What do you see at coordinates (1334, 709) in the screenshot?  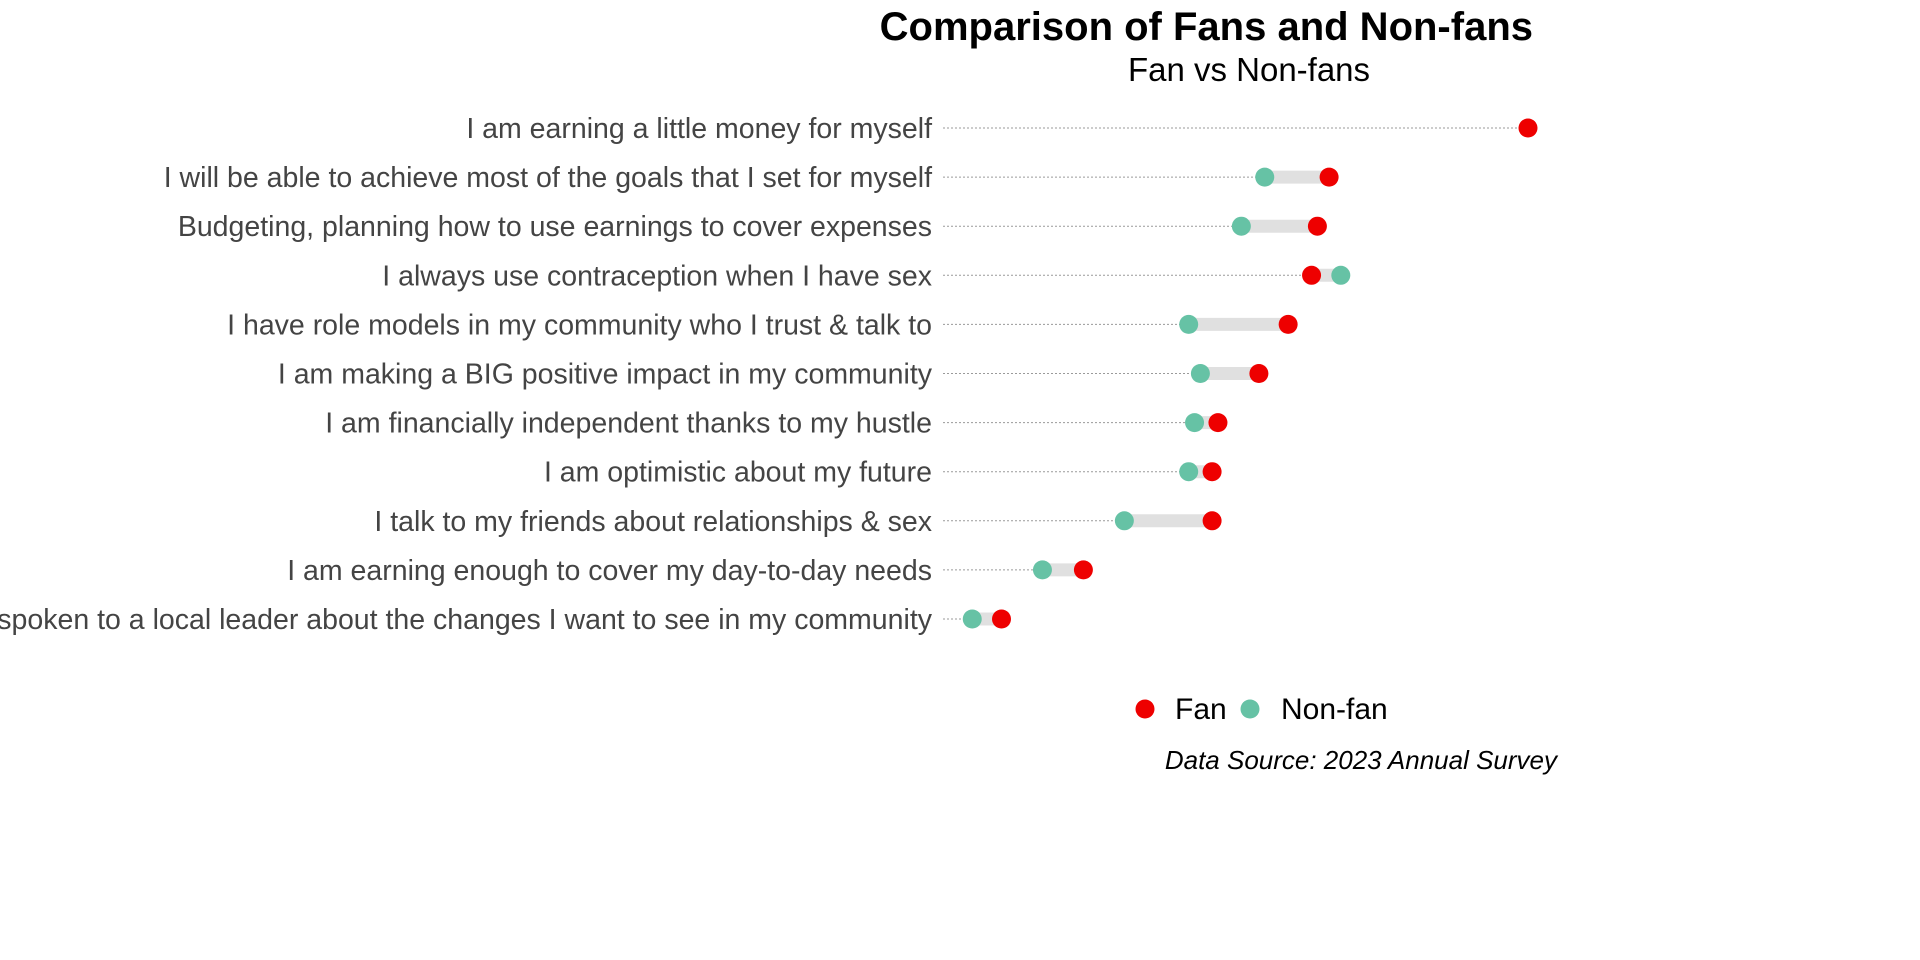 I see `legend-label-non-fan: Non-fan` at bounding box center [1334, 709].